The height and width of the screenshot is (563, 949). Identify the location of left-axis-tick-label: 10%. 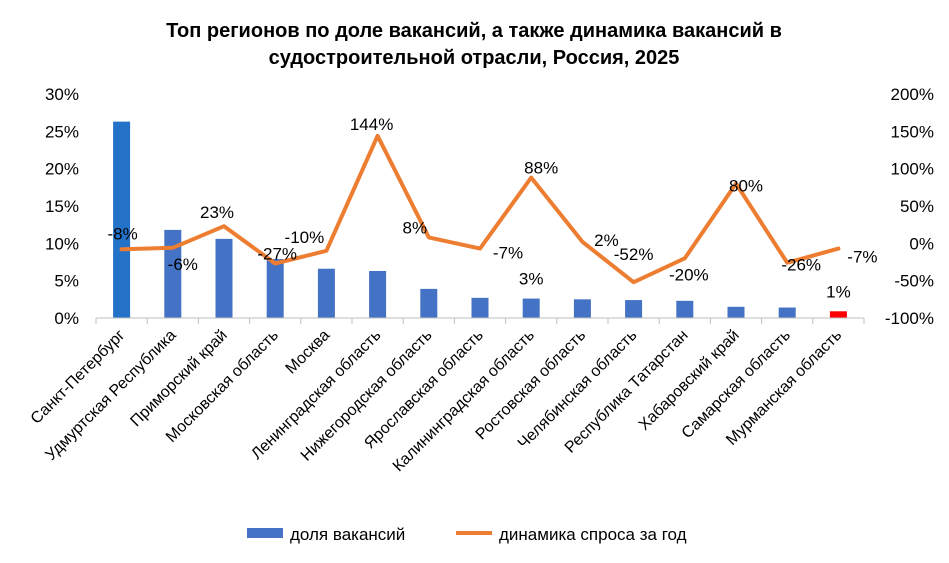
(62, 243).